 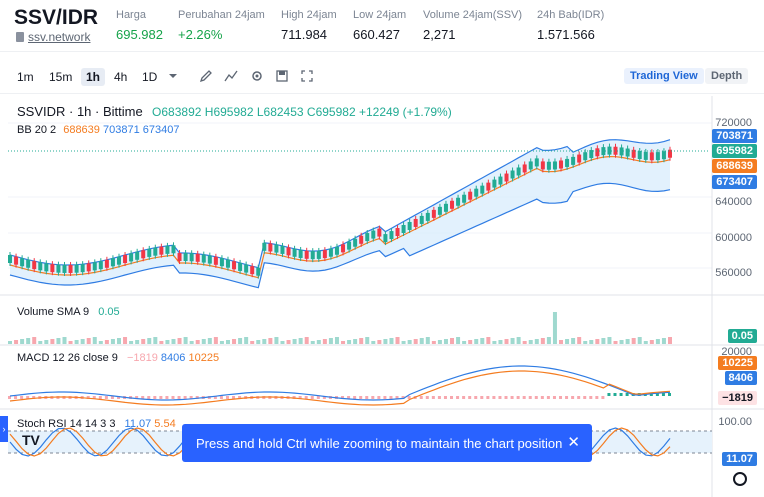 What do you see at coordinates (727, 76) in the screenshot?
I see `depth-button: Depth` at bounding box center [727, 76].